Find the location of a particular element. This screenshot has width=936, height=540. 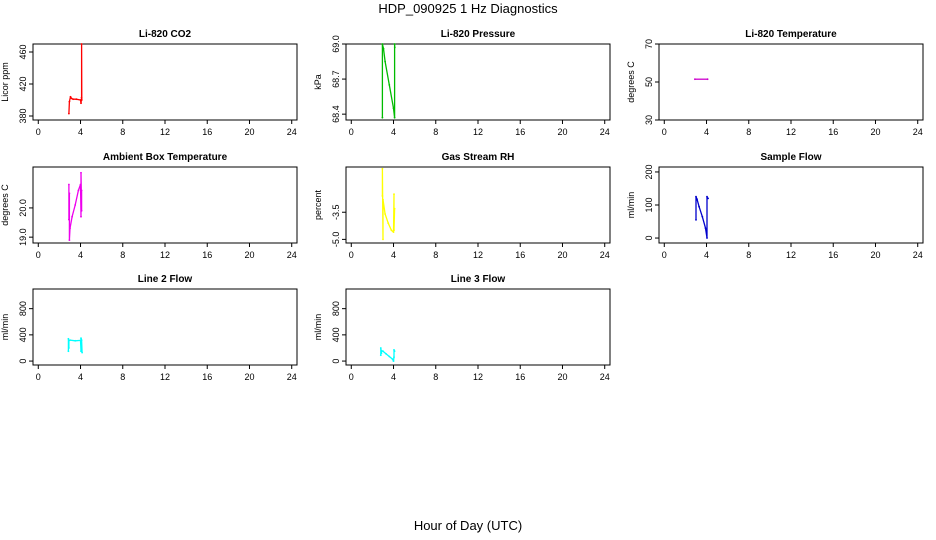

panel-1: Li-820 CO2 0 4 8 12 16 20 24 380 420 460 Licor ppm is located at coordinates (149, 83).